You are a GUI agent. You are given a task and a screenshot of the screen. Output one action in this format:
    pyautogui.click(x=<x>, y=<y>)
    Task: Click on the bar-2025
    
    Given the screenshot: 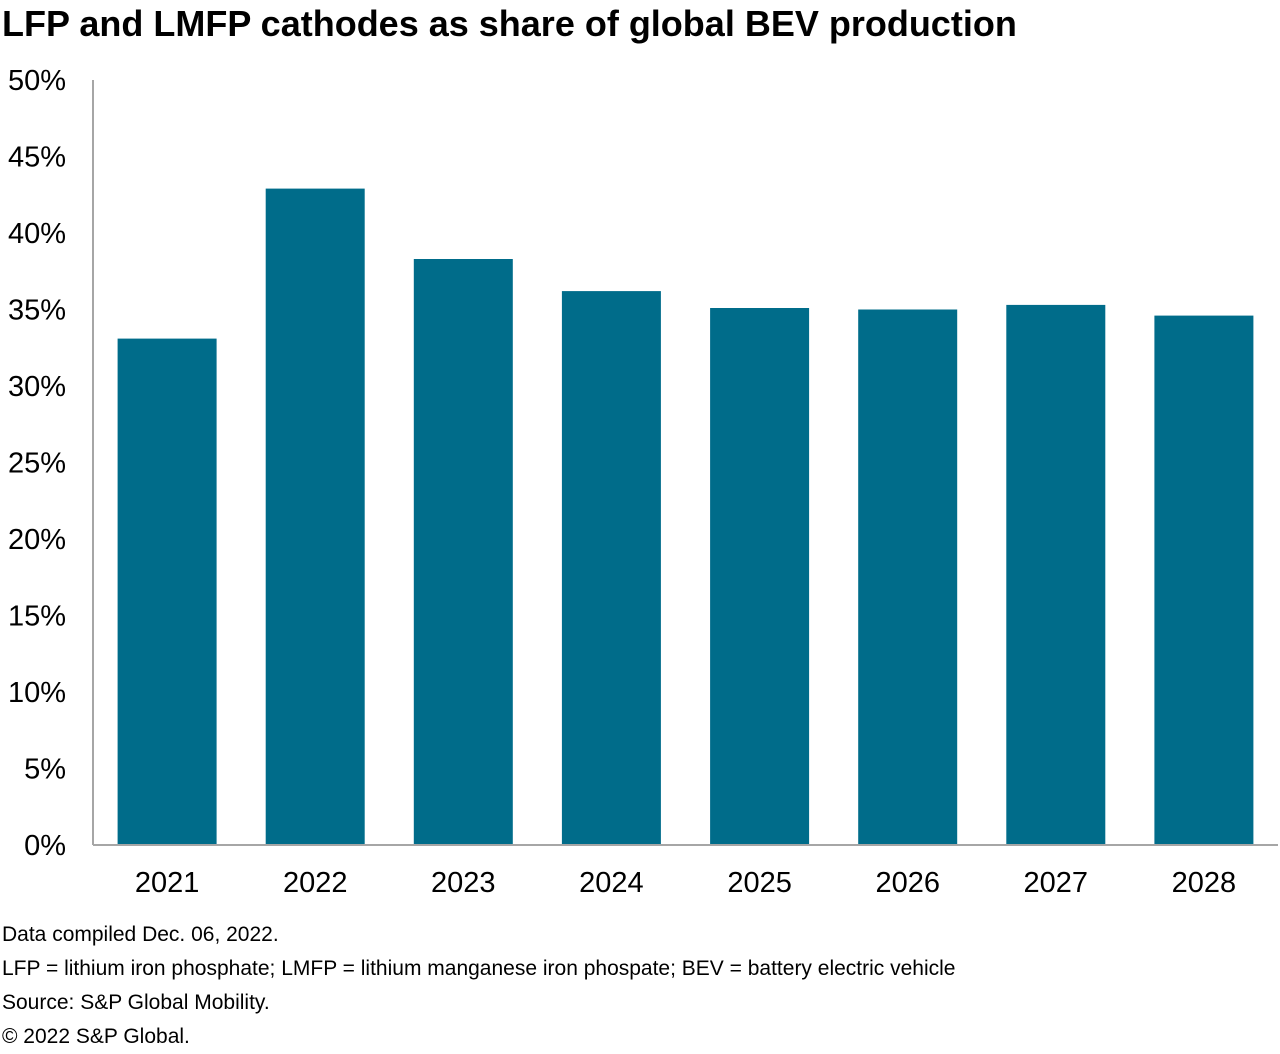 What is the action you would take?
    pyautogui.click(x=760, y=576)
    